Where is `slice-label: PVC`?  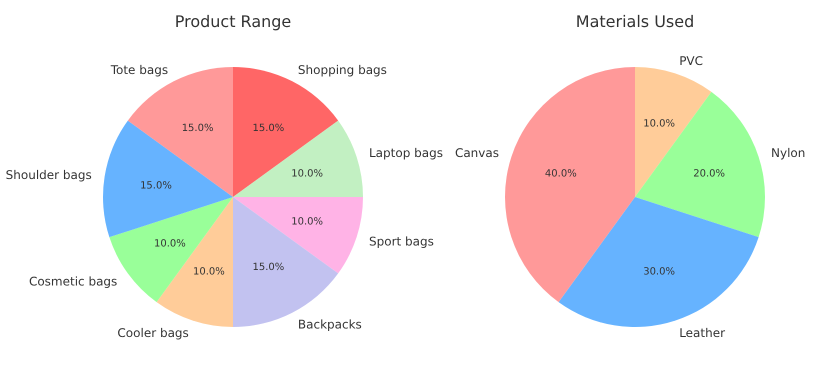
slice-label: PVC is located at coordinates (691, 61).